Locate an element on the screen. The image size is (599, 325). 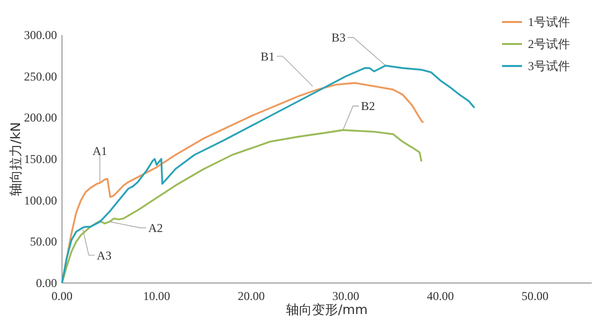
y-tick-label: 250.00 is located at coordinates (40, 76).